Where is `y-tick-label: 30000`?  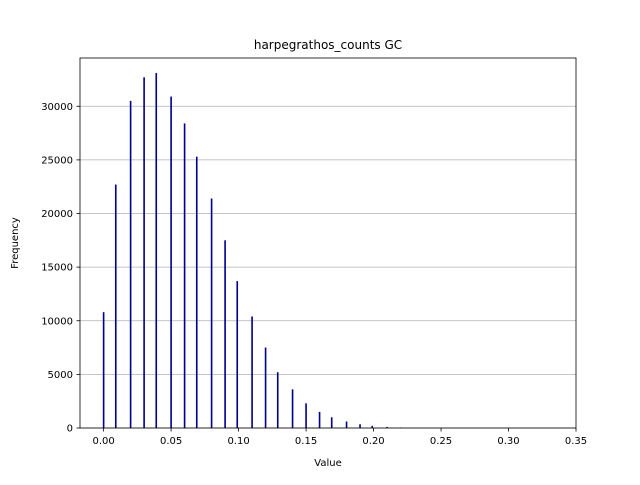
y-tick-label: 30000 is located at coordinates (57, 107).